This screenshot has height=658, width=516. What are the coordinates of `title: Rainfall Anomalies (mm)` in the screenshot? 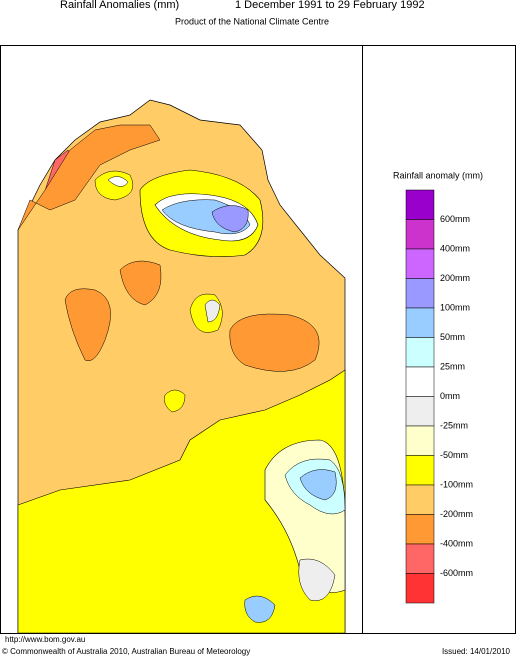 It's located at (119, 5).